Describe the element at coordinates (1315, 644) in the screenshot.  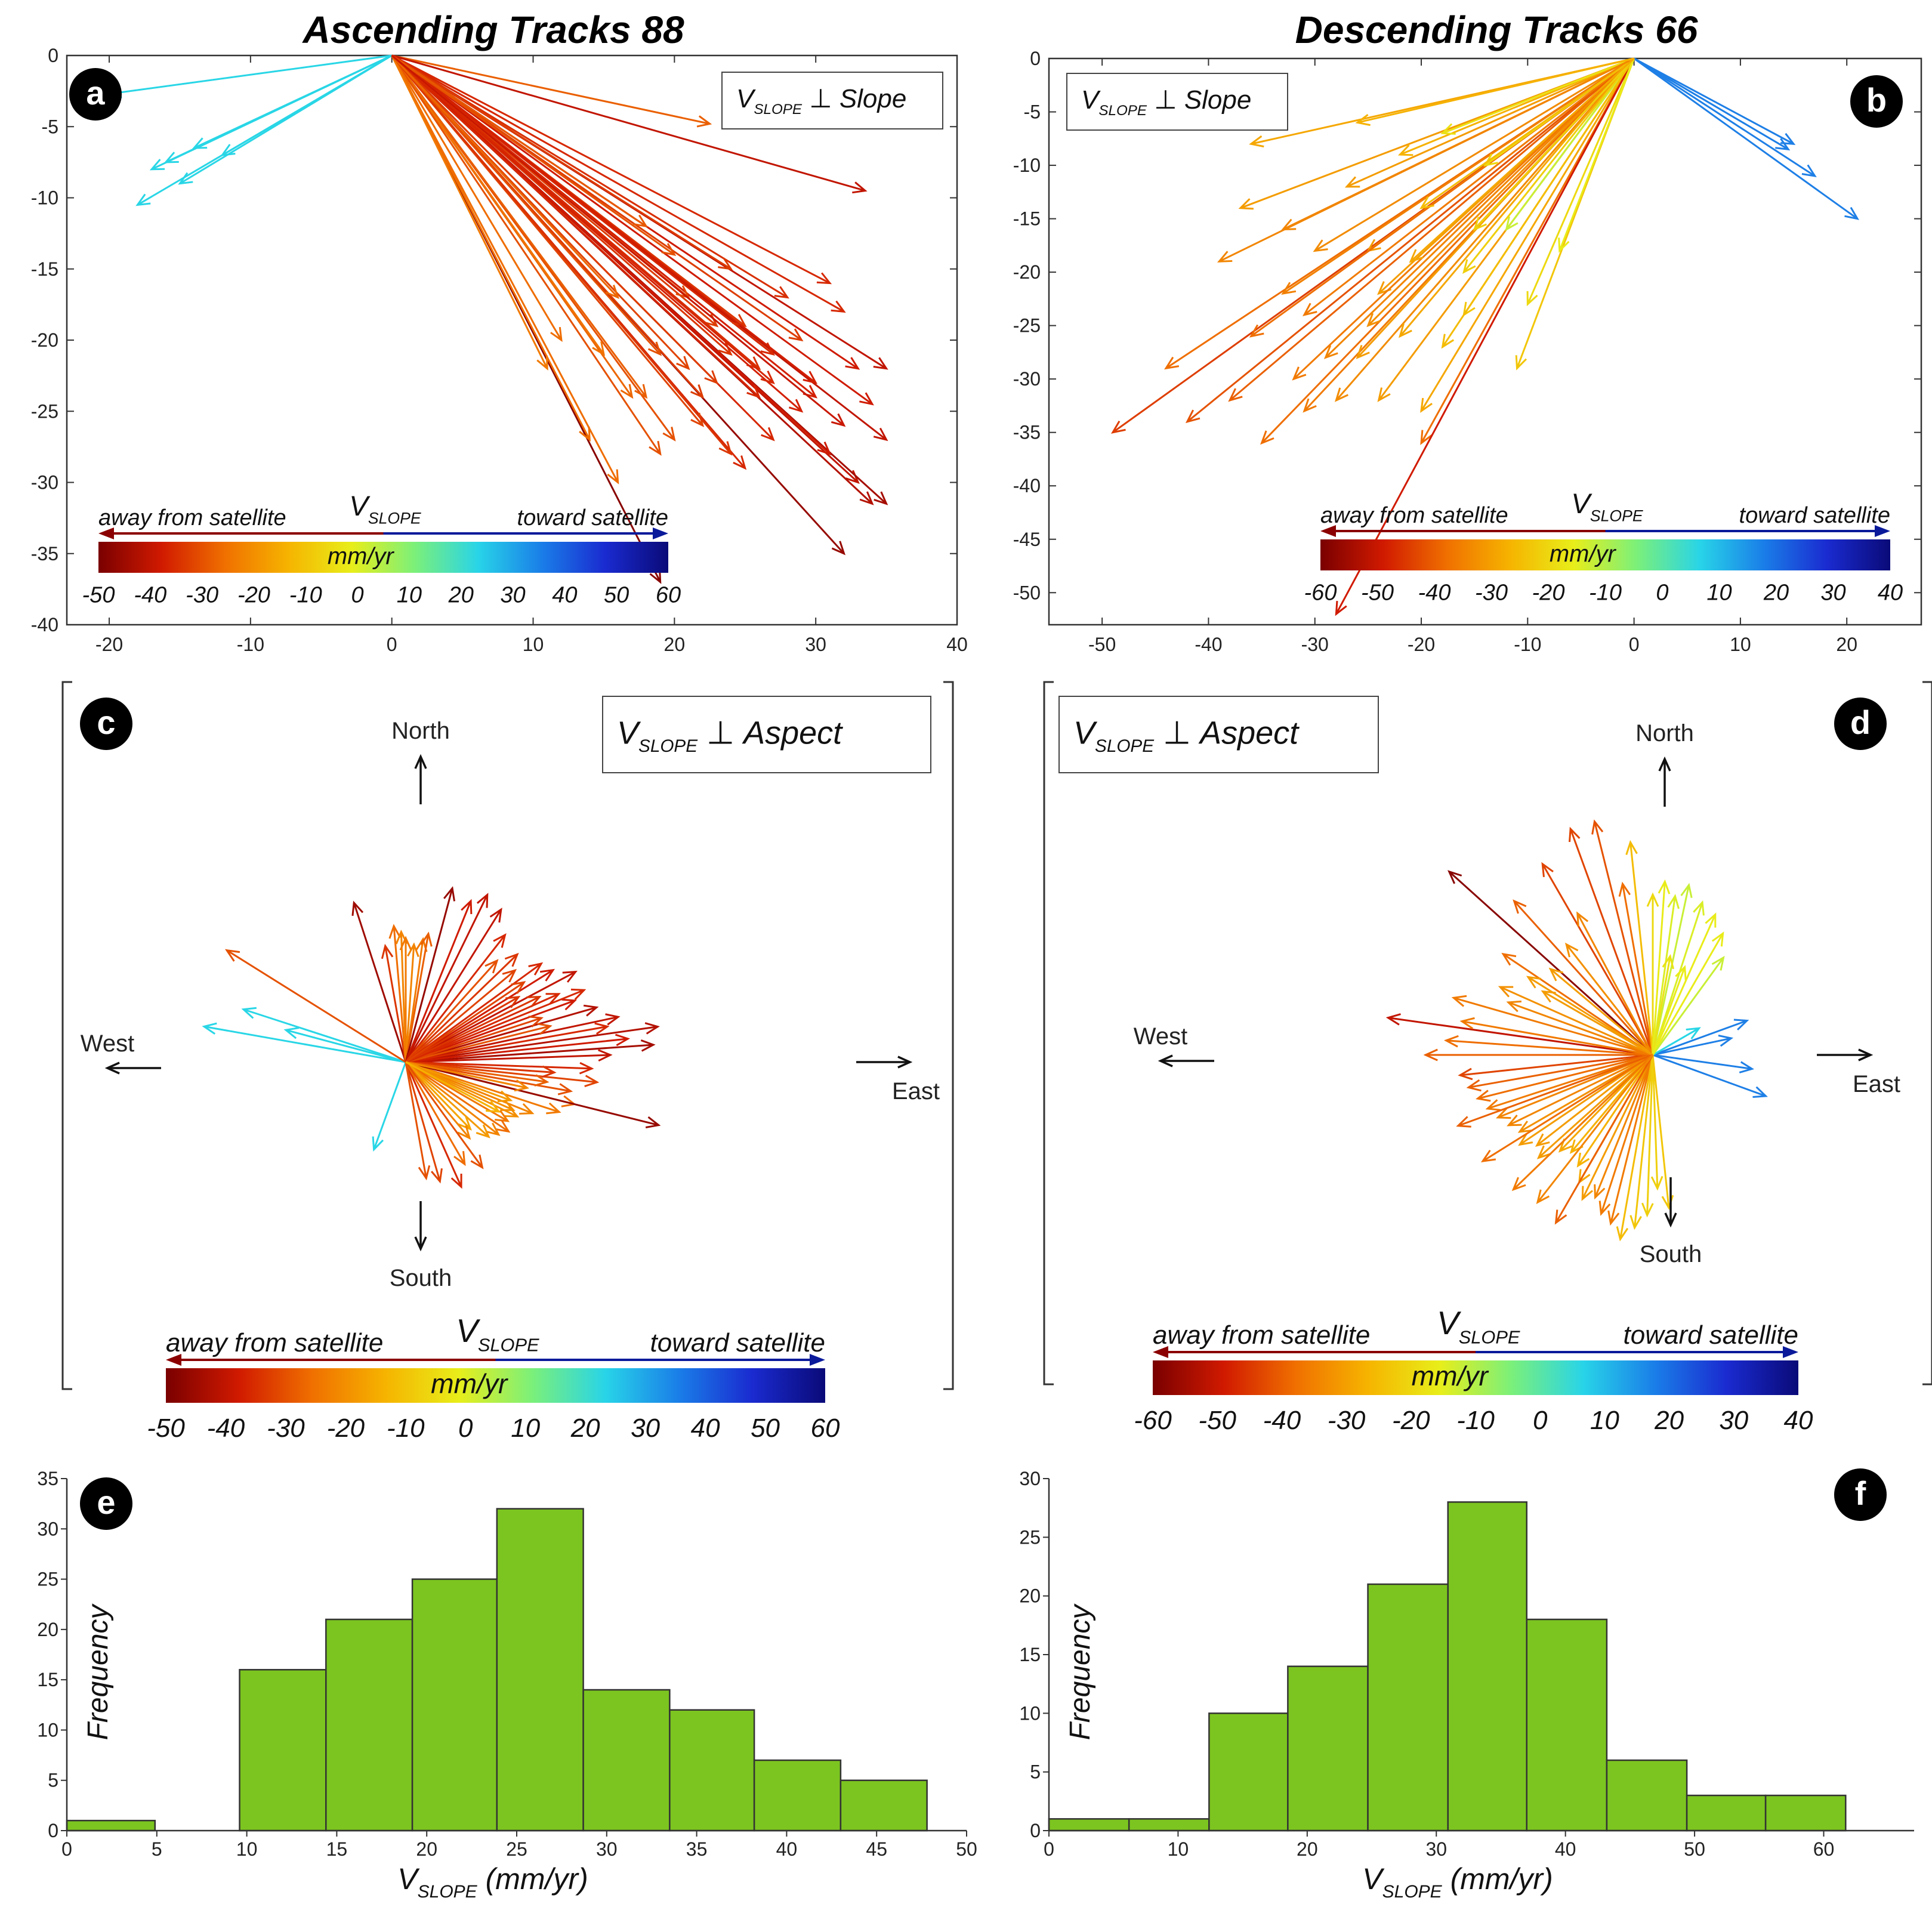
I see `x-tick-label: -30` at that location.